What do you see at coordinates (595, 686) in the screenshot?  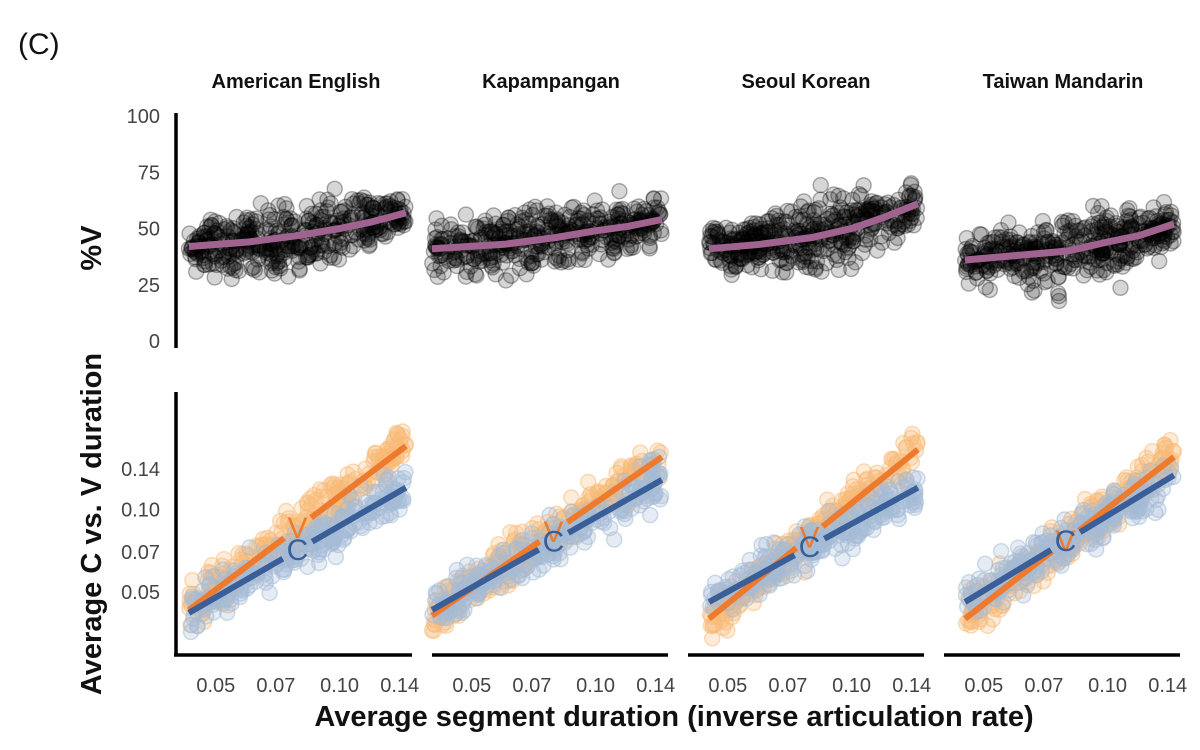 I see `x-tick-label: 0.10` at bounding box center [595, 686].